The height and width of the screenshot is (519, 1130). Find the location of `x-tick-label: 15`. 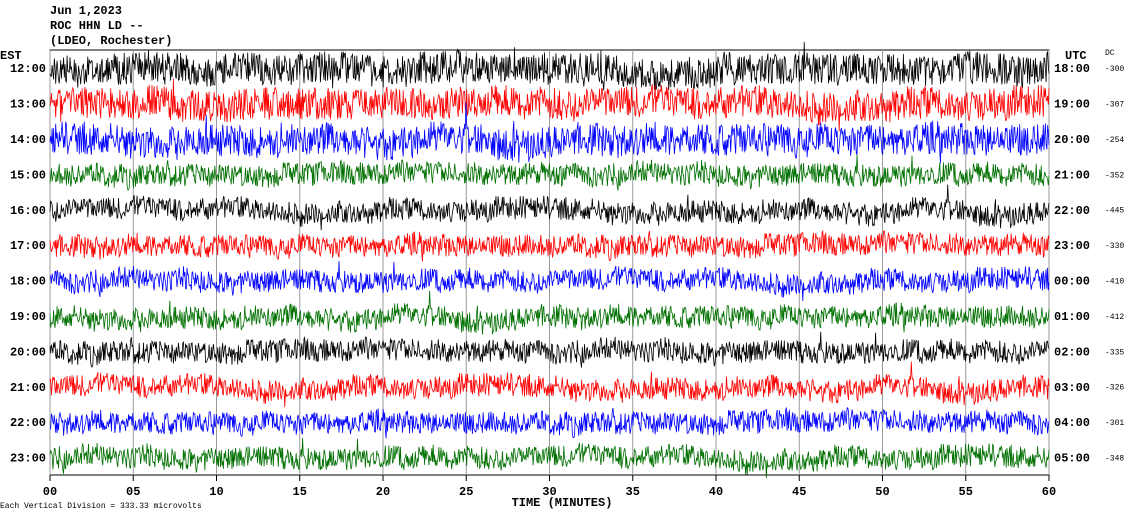

x-tick-label: 15 is located at coordinates (300, 492).